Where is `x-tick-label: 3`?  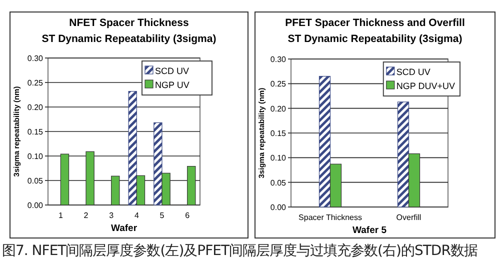
x-tick-label: 3 is located at coordinates (111, 215).